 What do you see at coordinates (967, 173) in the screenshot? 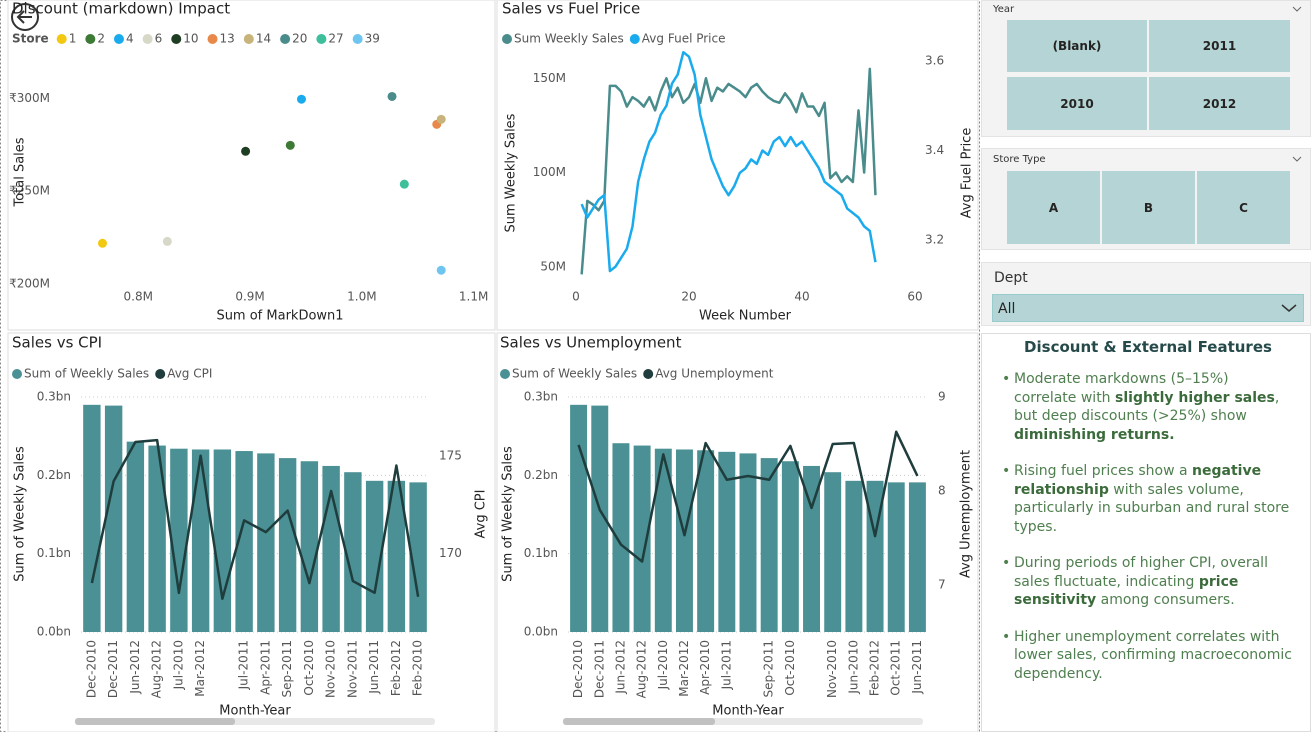
I see `y2-axis-title: Avg Fuel Price` at bounding box center [967, 173].